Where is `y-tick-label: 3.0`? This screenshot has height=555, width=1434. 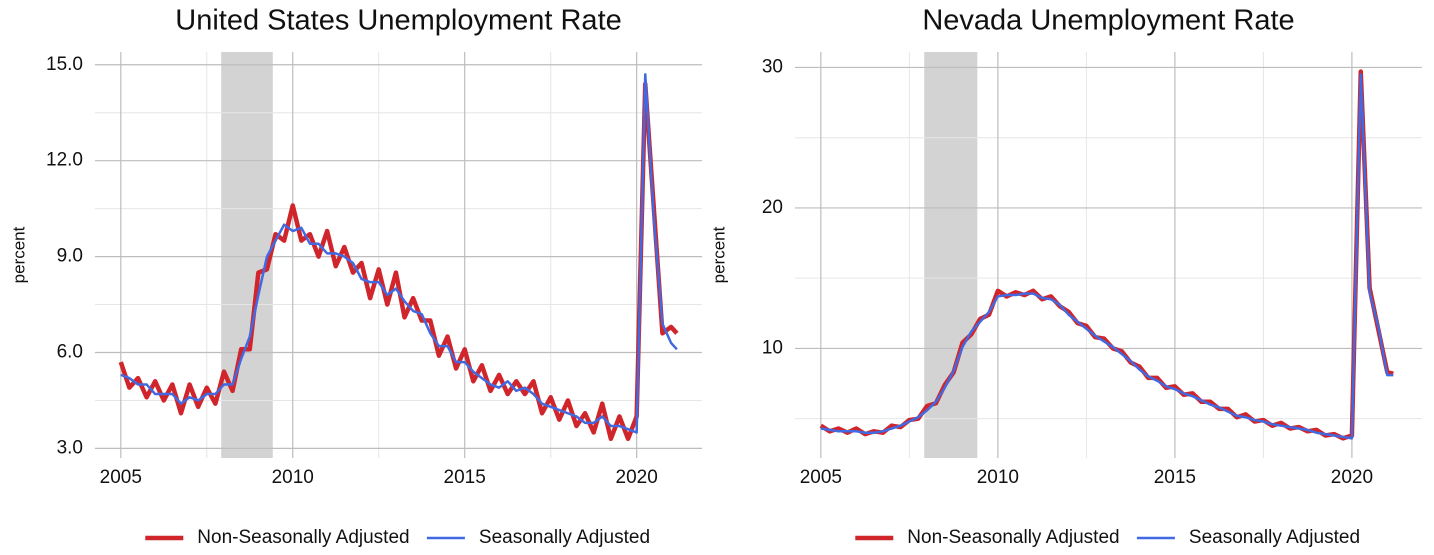 y-tick-label: 3.0 is located at coordinates (70, 447).